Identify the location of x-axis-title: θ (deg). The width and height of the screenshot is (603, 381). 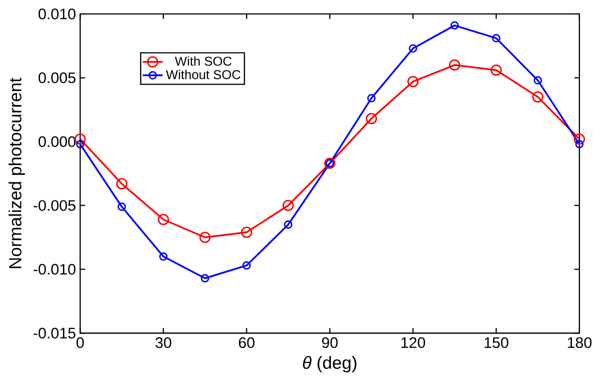
(329, 364).